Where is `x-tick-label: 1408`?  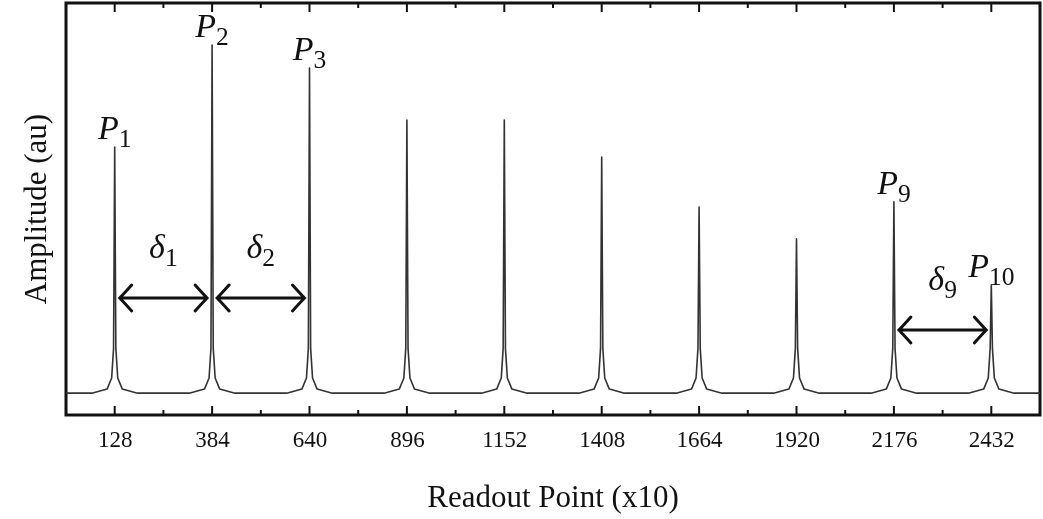 x-tick-label: 1408 is located at coordinates (602, 440).